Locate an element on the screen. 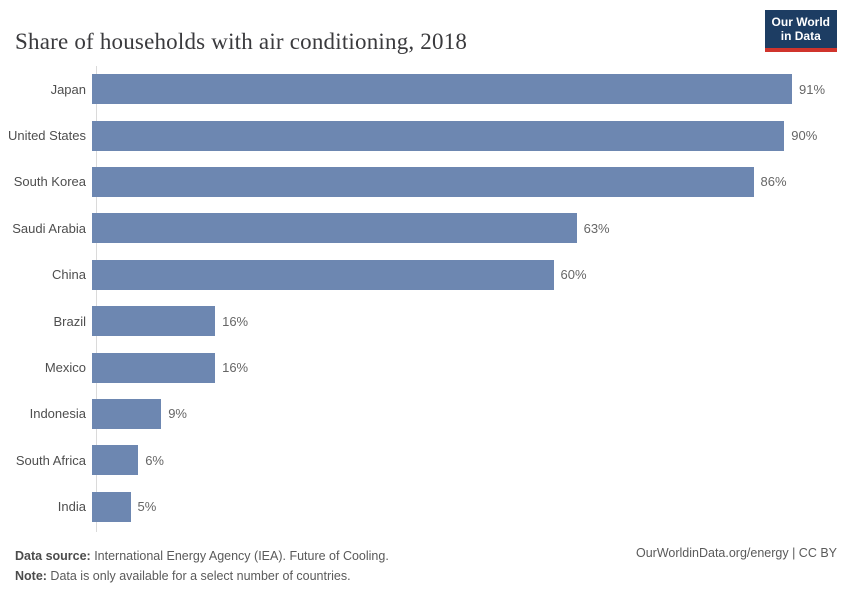 Image resolution: width=850 pixels, height=600 pixels. bar-row: Brazil 16% is located at coordinates (425, 321).